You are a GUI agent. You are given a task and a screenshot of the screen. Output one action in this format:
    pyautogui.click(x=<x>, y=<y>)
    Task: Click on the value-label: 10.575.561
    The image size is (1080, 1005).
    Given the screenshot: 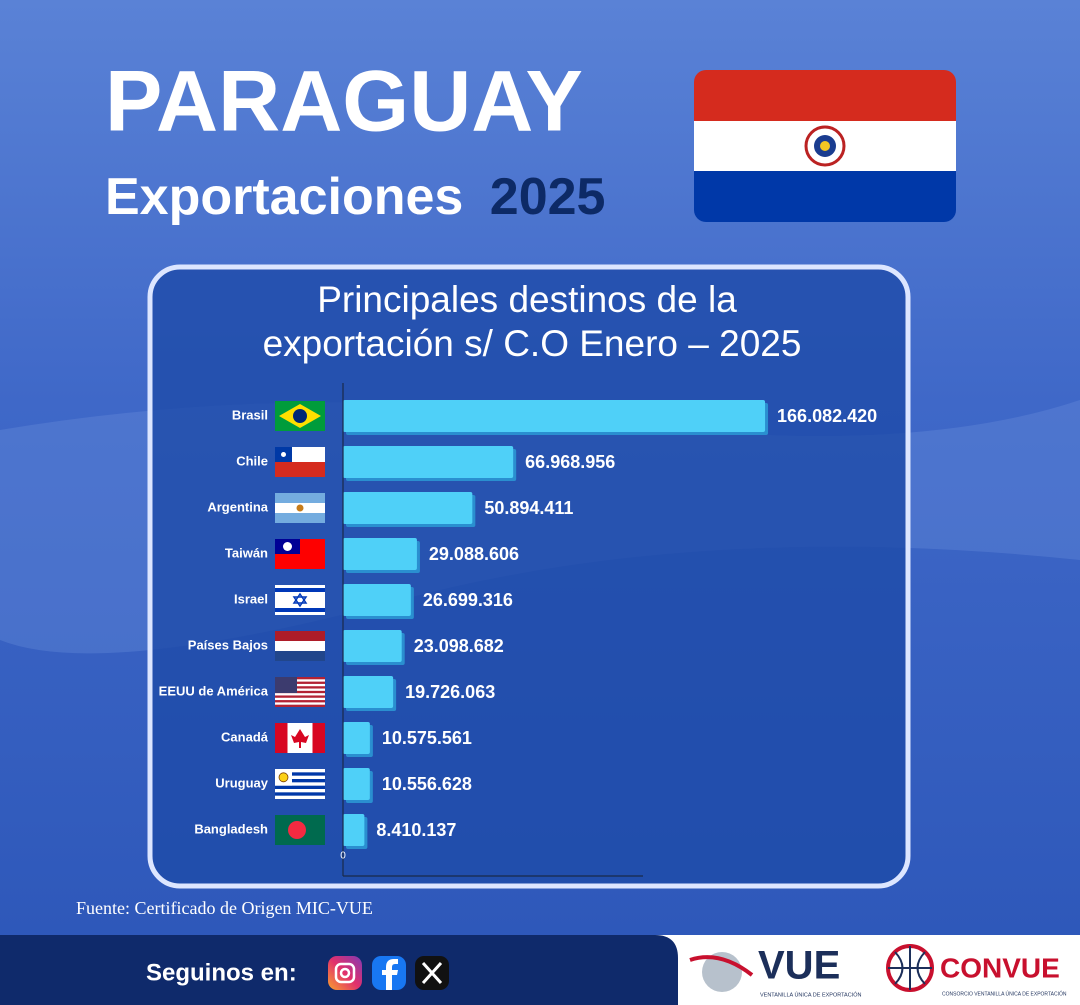 What is the action you would take?
    pyautogui.click(x=427, y=738)
    